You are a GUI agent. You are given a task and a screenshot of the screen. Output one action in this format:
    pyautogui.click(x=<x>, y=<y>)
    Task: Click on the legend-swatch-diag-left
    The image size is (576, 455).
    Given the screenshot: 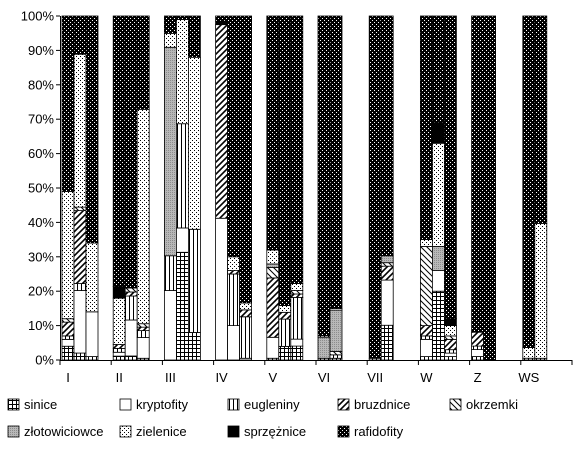 What is the action you would take?
    pyautogui.click(x=455, y=404)
    